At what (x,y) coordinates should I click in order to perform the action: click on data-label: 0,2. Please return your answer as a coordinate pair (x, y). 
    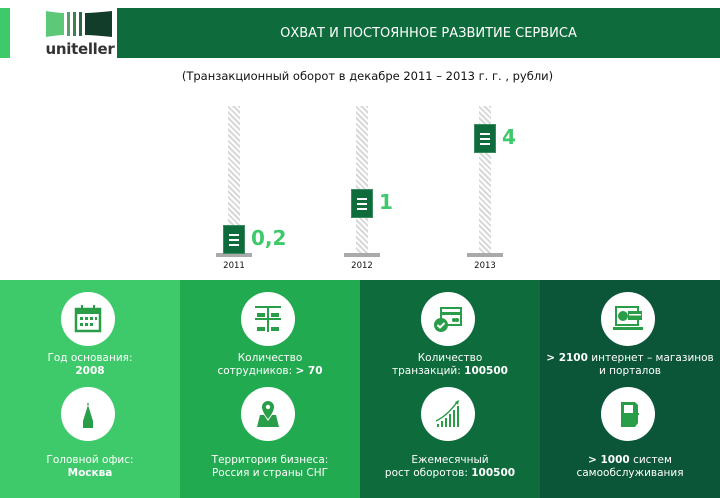
    Looking at the image, I should click on (269, 238).